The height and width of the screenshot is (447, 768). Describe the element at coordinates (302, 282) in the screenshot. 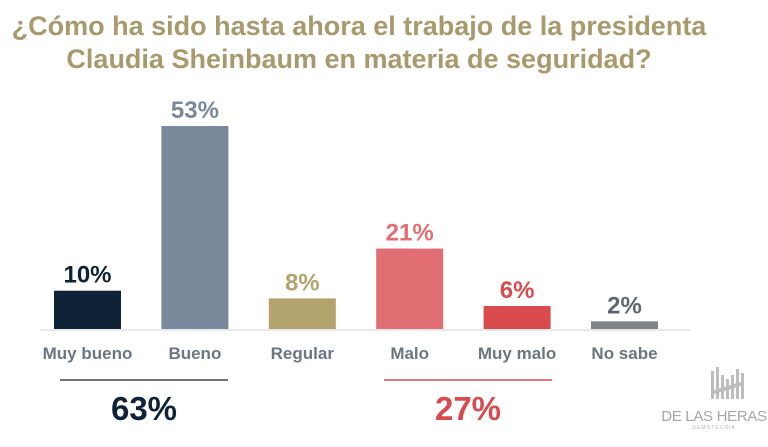

I see `data-label: 8%` at that location.